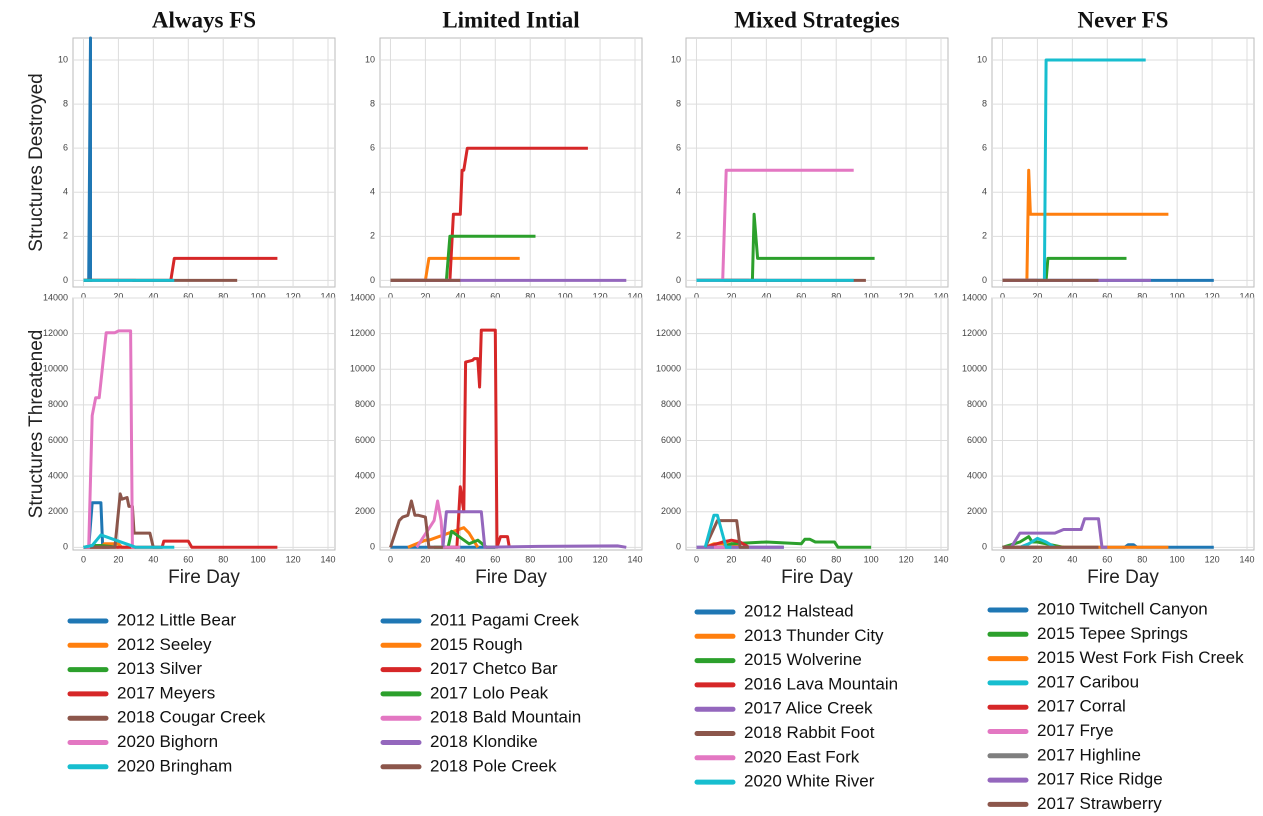  Describe the element at coordinates (1088, 681) in the screenshot. I see `legend-label: 2017 Caribou` at that location.